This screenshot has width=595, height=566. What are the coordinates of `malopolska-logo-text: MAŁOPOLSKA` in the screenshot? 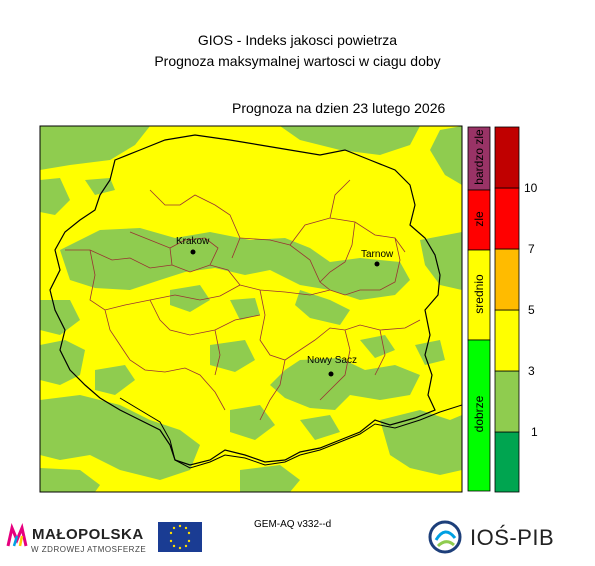 It's located at (88, 534).